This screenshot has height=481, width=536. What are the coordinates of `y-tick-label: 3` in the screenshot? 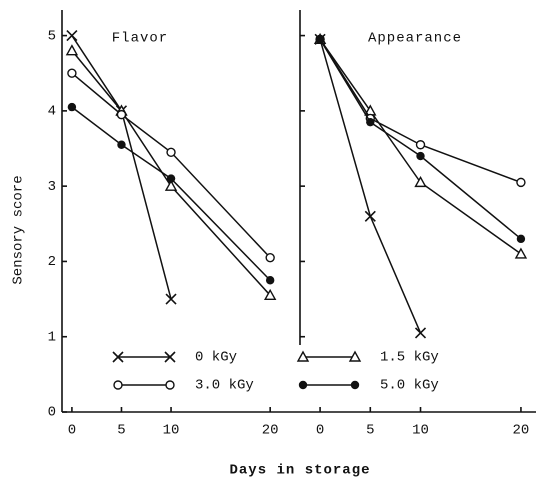 It's located at (52, 187).